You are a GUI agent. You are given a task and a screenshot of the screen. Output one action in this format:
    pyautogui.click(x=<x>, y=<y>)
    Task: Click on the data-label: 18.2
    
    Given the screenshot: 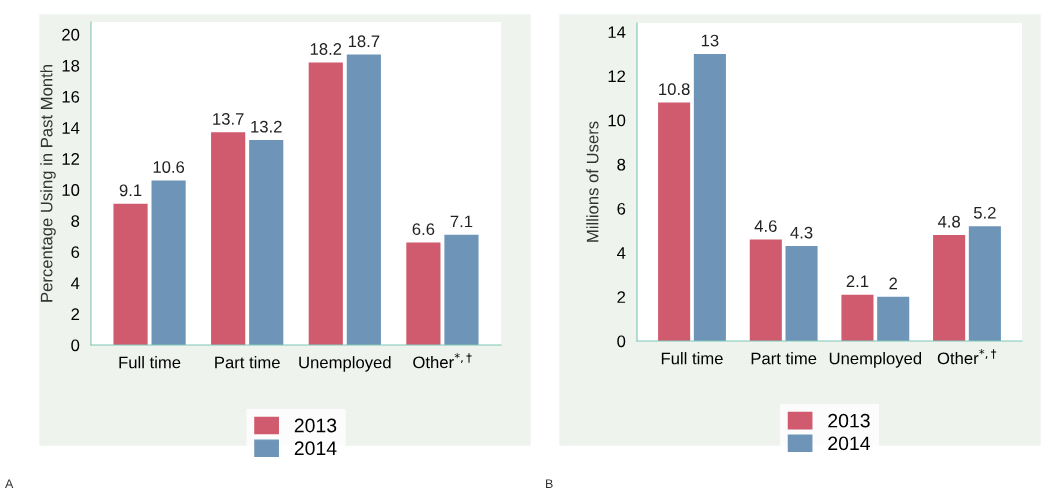 What is the action you would take?
    pyautogui.click(x=326, y=49)
    